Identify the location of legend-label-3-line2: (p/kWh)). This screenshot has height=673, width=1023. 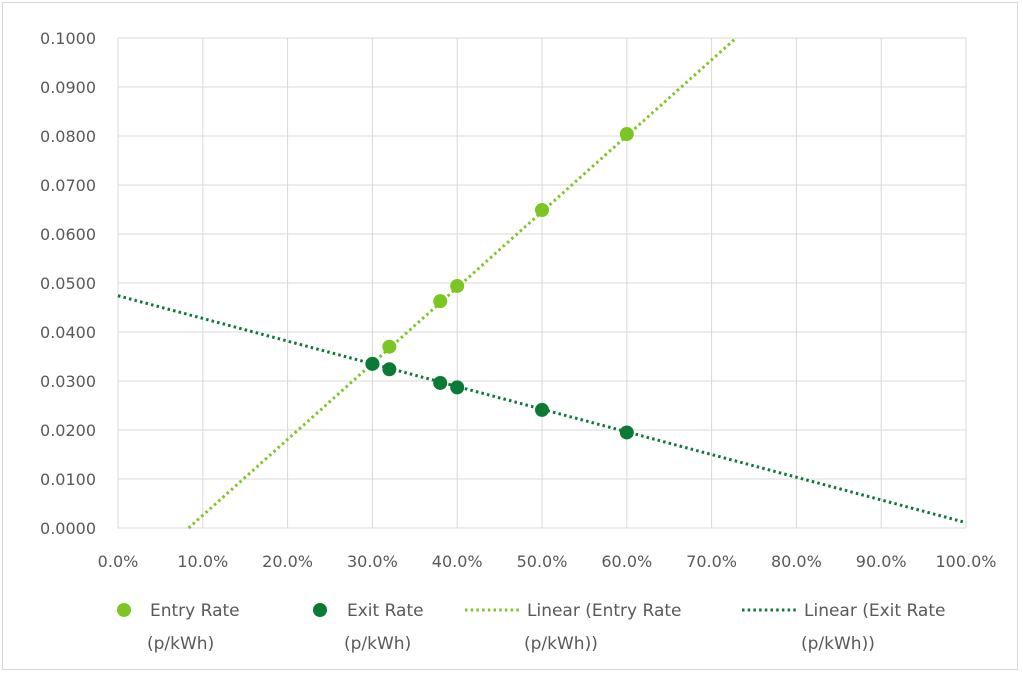
(838, 644).